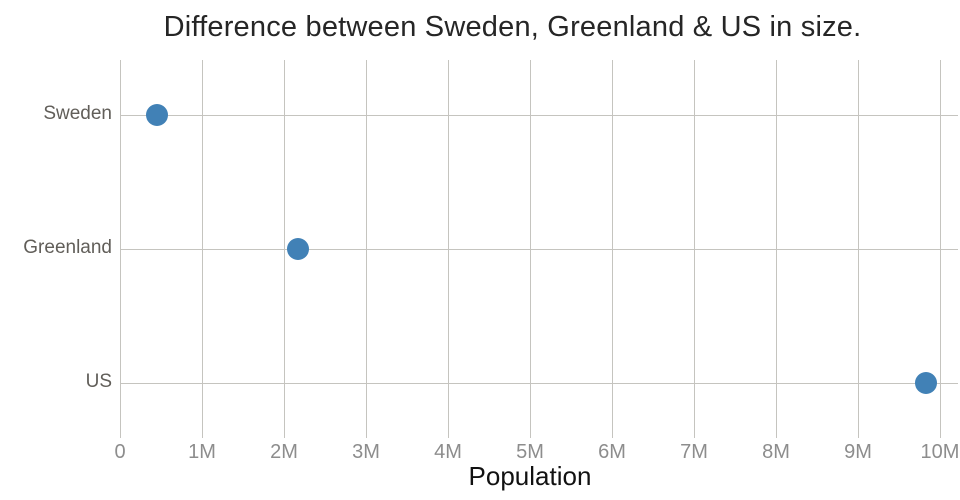  What do you see at coordinates (448, 452) in the screenshot?
I see `x-tick-label: 4M` at bounding box center [448, 452].